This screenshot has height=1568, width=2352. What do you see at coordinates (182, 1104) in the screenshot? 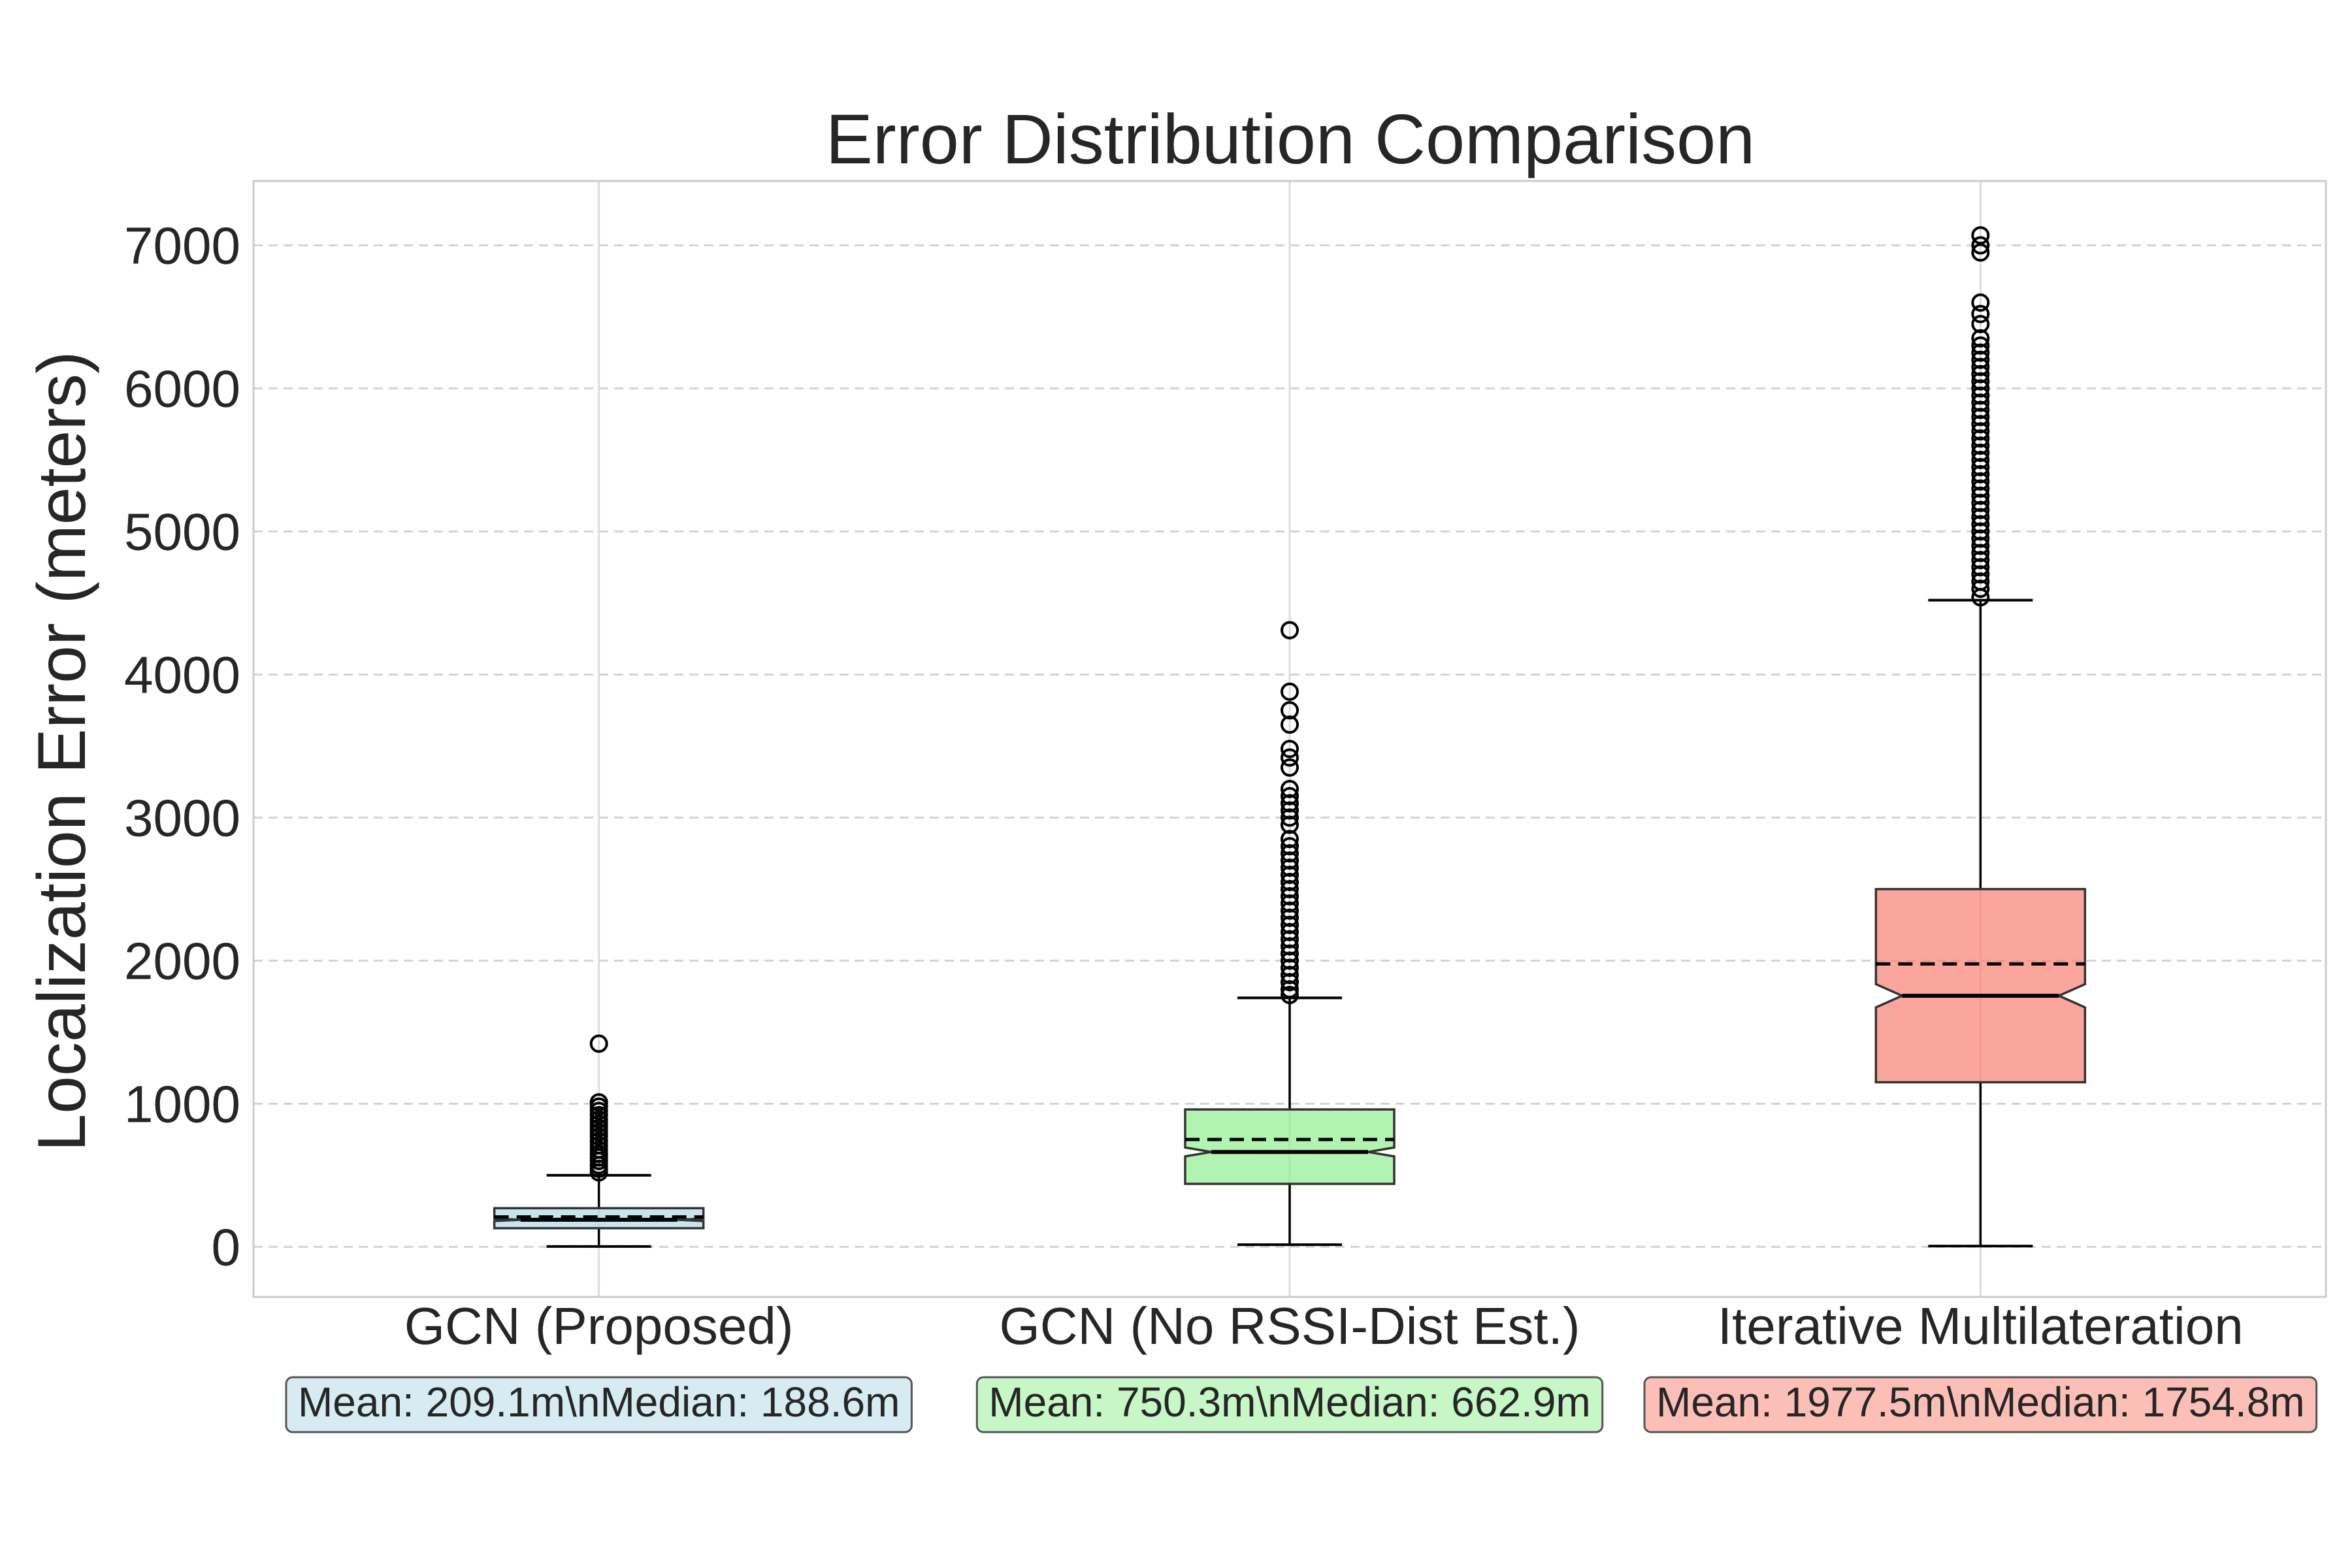
I see `y-tick-label: 1000` at bounding box center [182, 1104].